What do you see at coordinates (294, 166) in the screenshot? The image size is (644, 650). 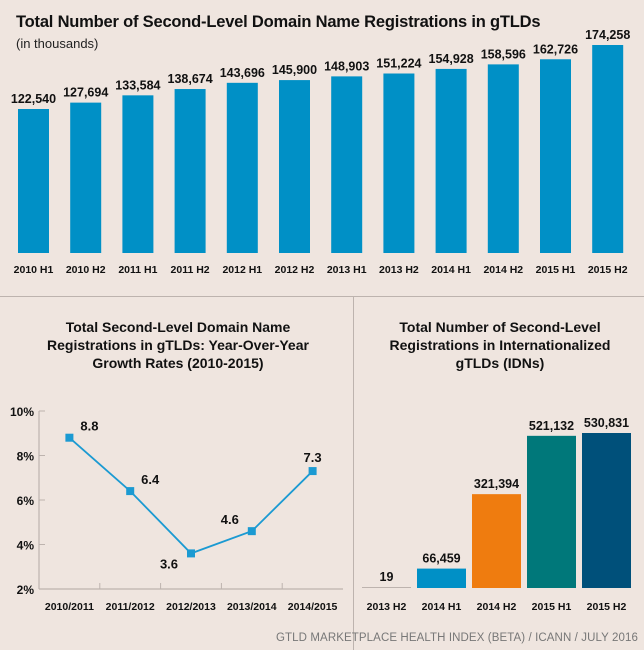 I see `bar-2012-h2` at bounding box center [294, 166].